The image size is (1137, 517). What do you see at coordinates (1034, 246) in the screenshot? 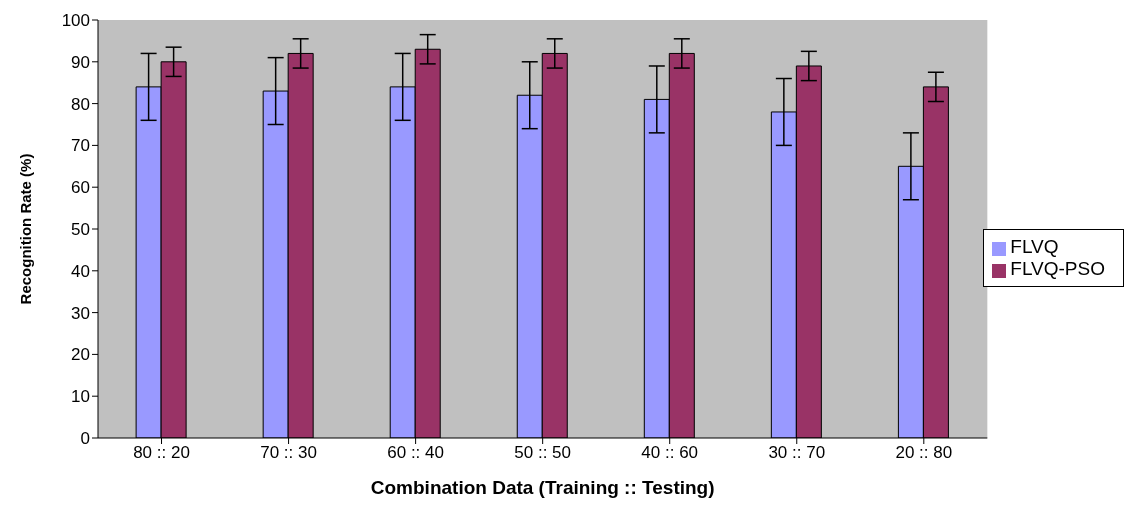
I see `legend-label: FLVQ` at bounding box center [1034, 246].